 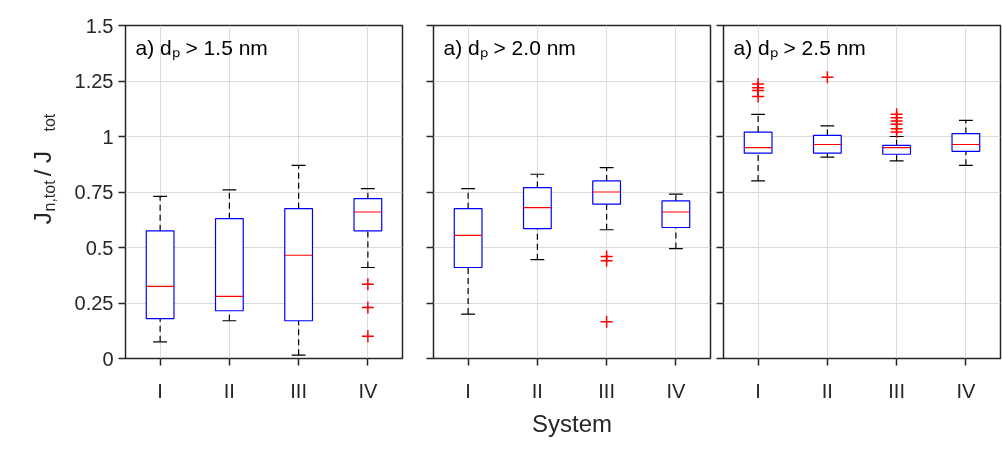 What do you see at coordinates (94, 81) in the screenshot?
I see `y-tick-label: 1.25` at bounding box center [94, 81].